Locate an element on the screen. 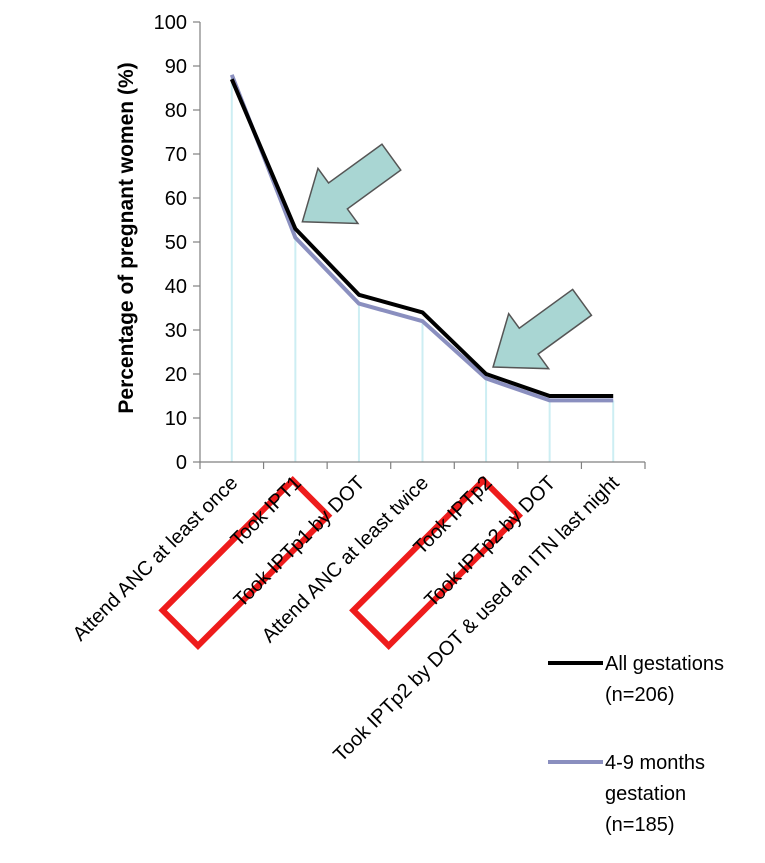  legend-label: 4-9 months is located at coordinates (655, 763).